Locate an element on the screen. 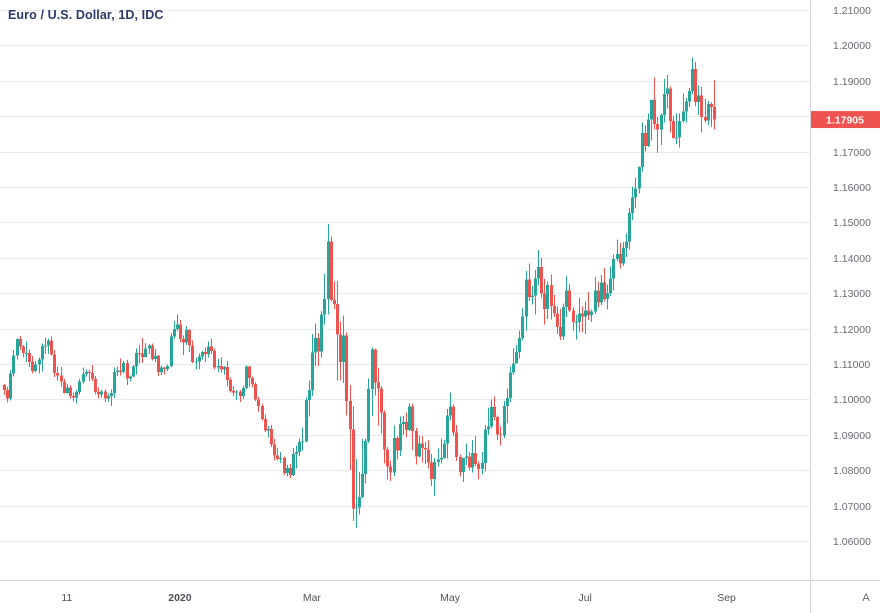 This screenshot has width=880, height=613. last-price-badge-background is located at coordinates (845, 120).